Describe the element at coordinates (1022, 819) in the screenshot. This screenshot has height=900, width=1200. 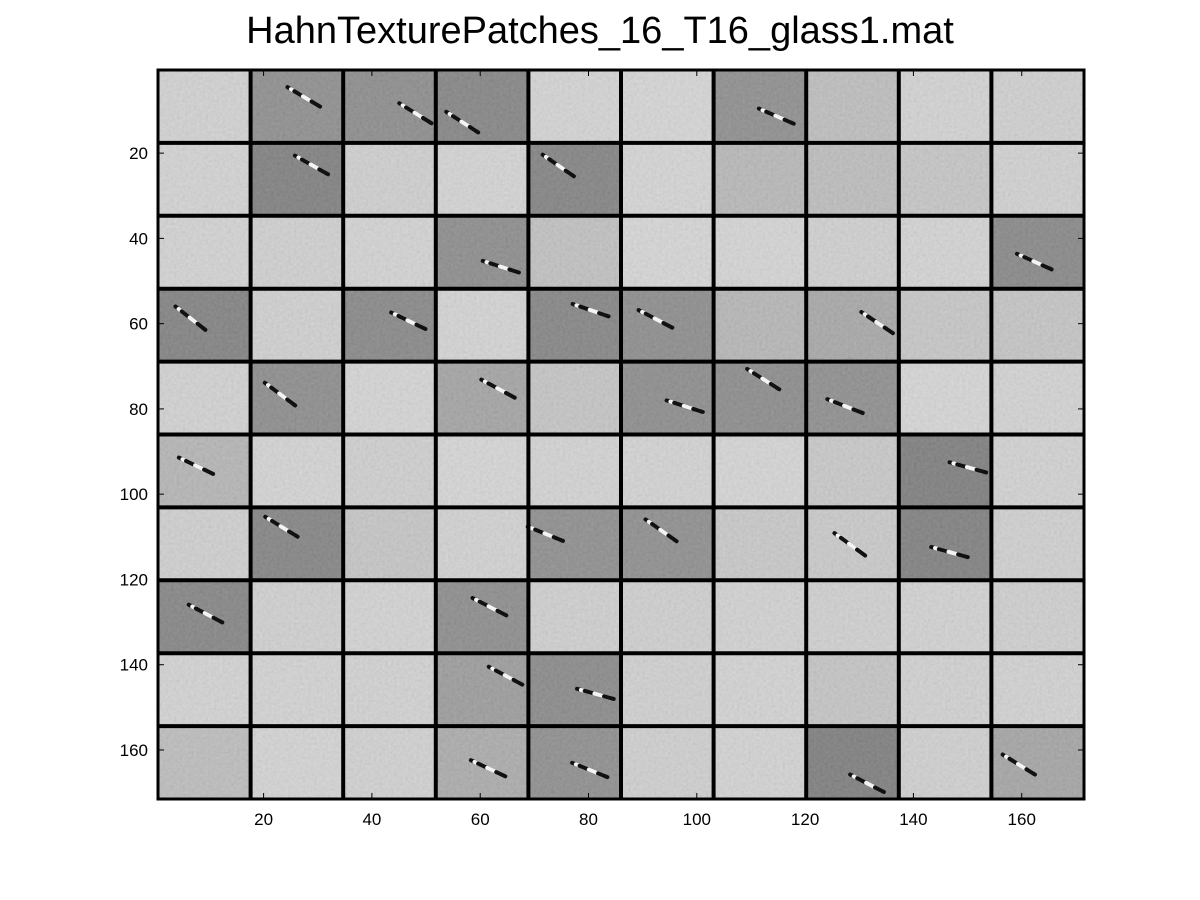
I see `x-tick-label: 160` at that location.